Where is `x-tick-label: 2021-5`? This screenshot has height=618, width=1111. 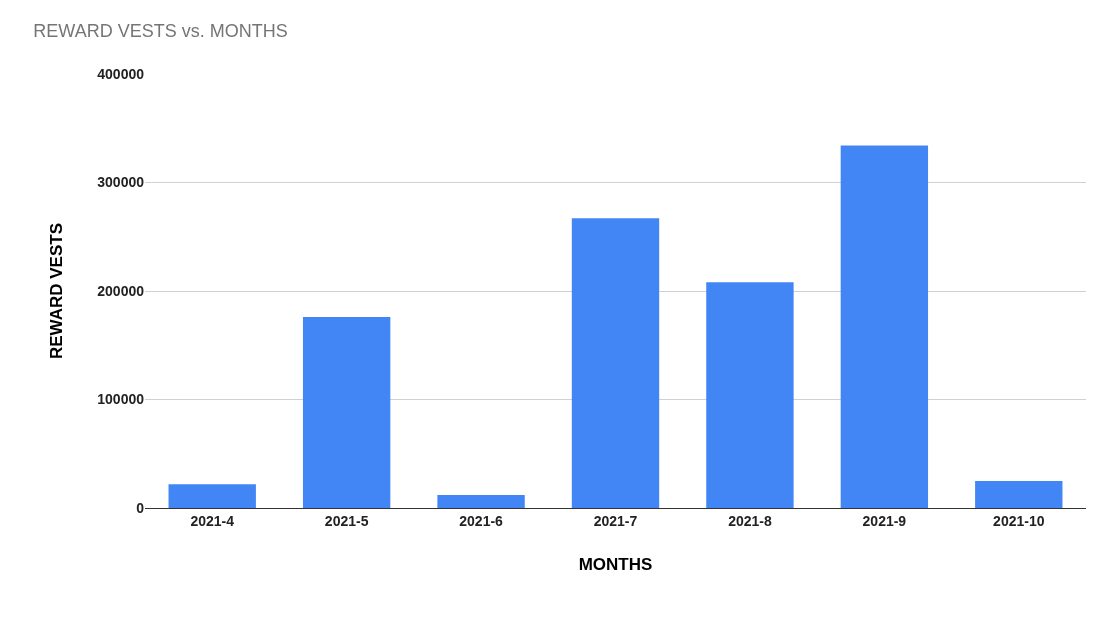
x-tick-label: 2021-5 is located at coordinates (346, 520).